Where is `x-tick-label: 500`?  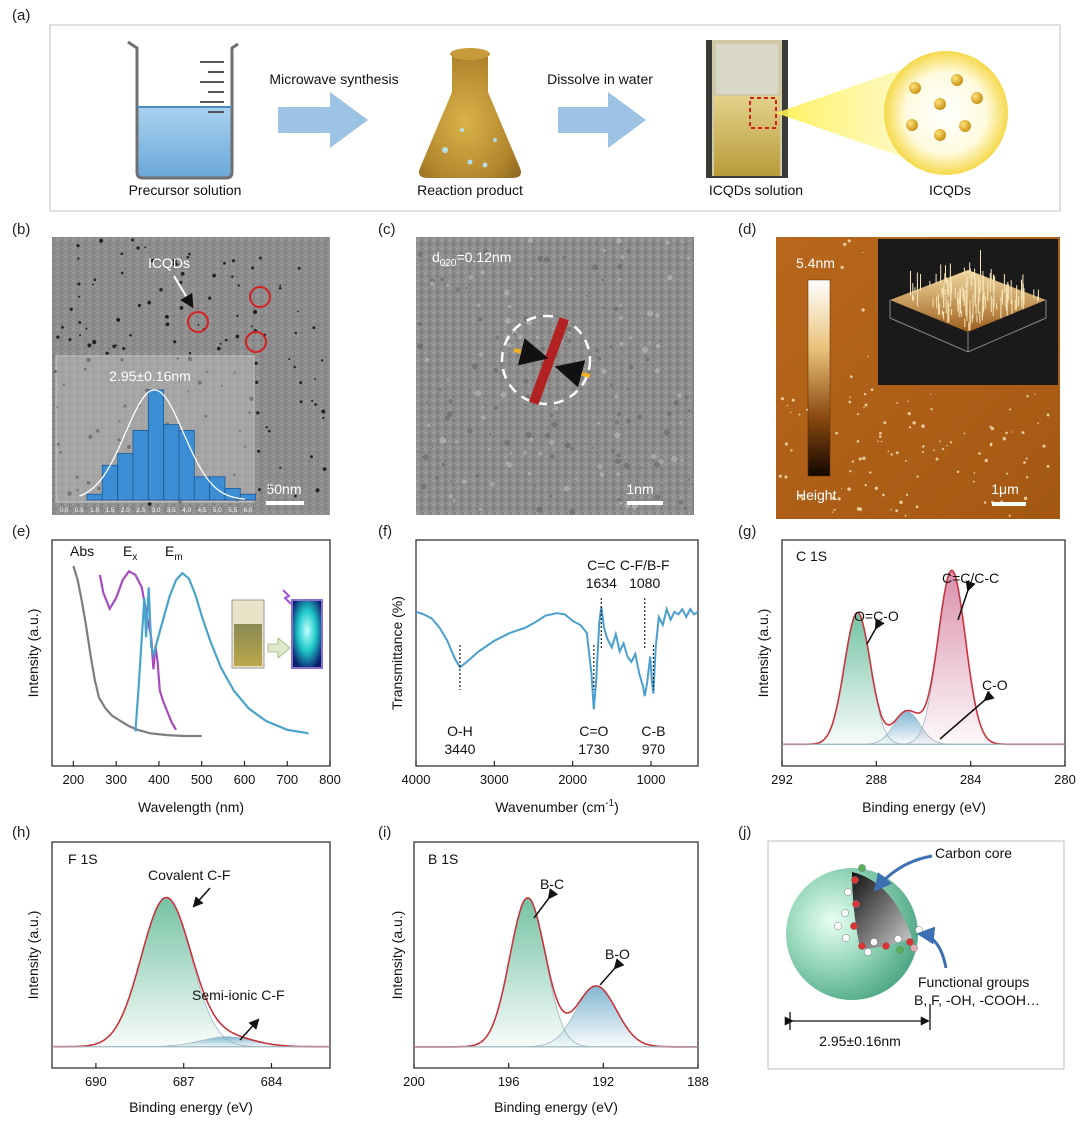
x-tick-label: 500 is located at coordinates (202, 779).